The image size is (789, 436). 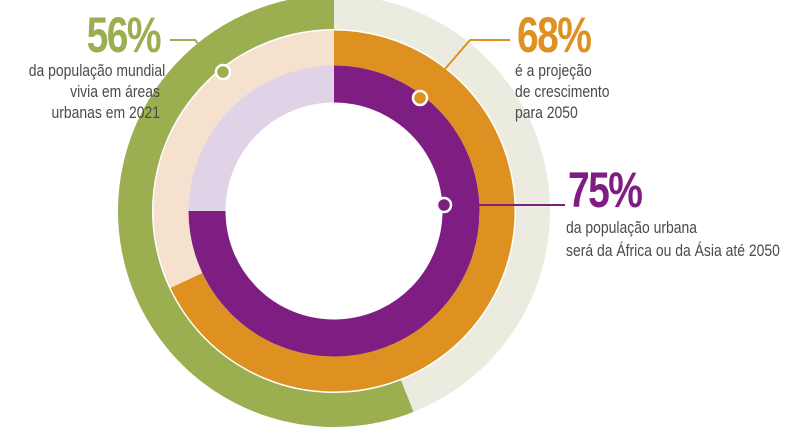 What do you see at coordinates (106, 112) in the screenshot?
I see `callout-description-line: urbanas em 2021` at bounding box center [106, 112].